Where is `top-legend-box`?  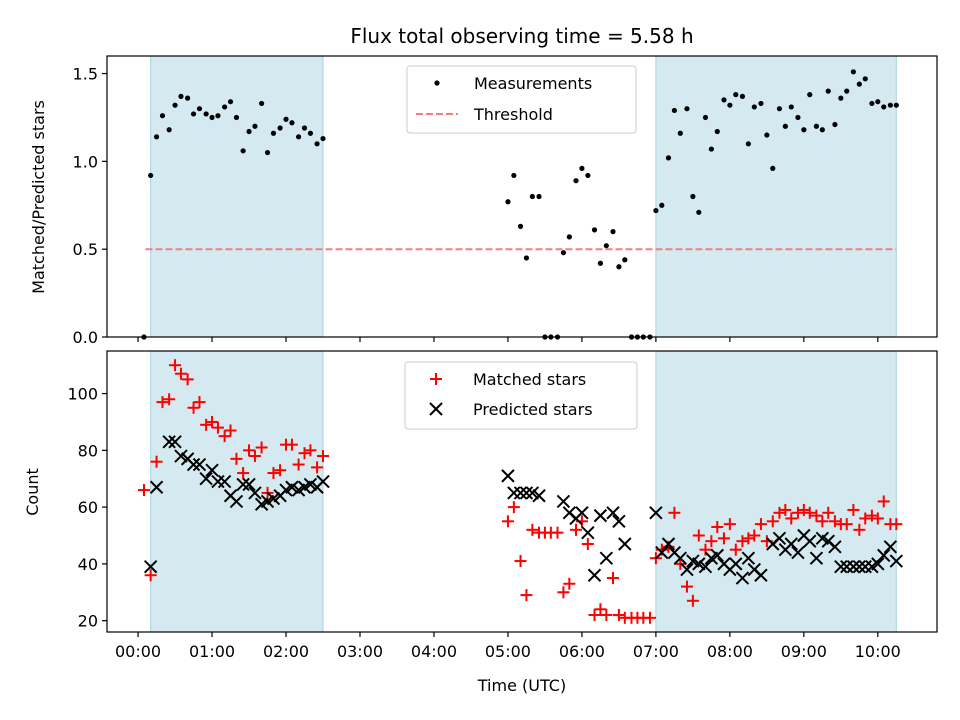 top-legend-box is located at coordinates (521, 99).